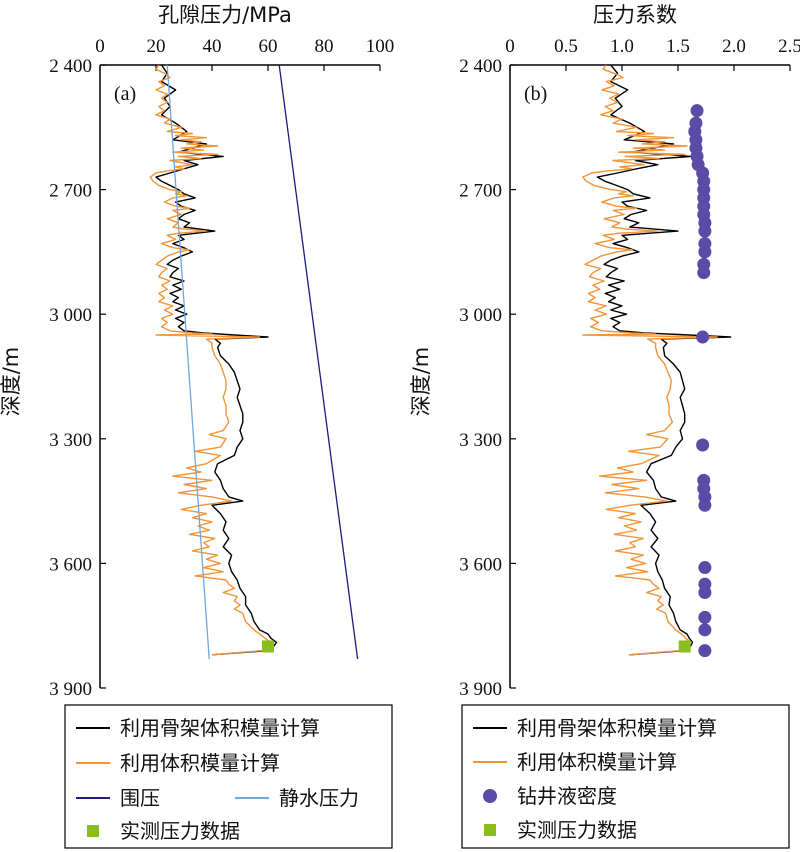  I want to click on x-axis-title: 孔隙压力/MPa, so click(225, 15).